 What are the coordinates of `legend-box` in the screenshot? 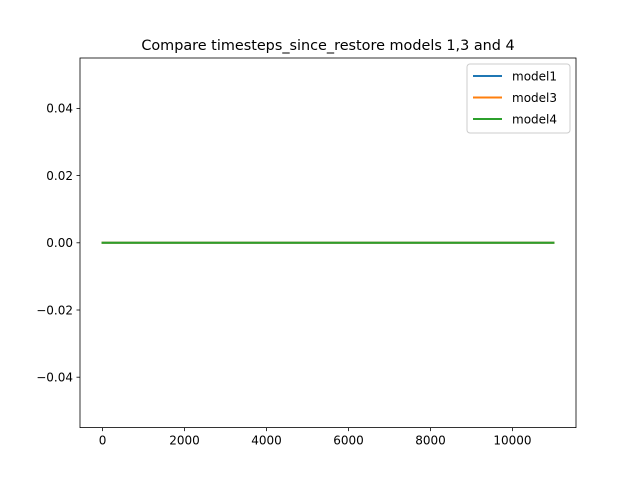 It's located at (518, 98).